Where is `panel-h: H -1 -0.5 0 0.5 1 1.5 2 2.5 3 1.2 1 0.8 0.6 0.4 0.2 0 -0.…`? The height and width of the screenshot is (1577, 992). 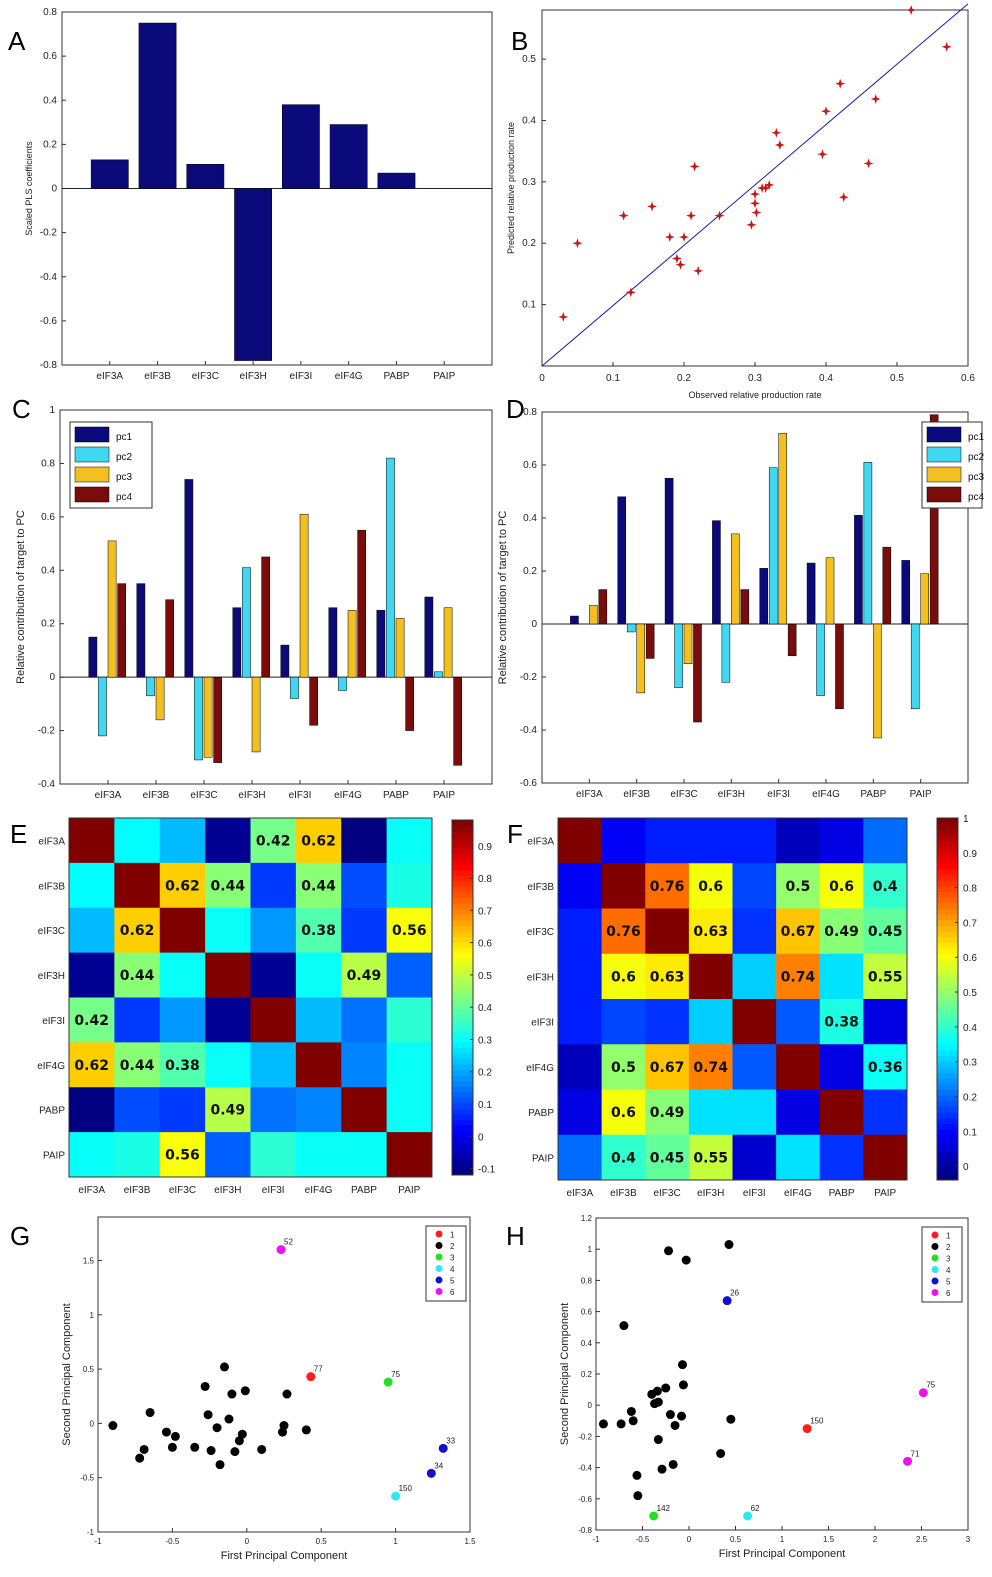 panel-h: H -1 -0.5 0 0.5 1 1.5 2 2.5 3 1.2 1 0.8 0.6 0.4 0.2 0 -0.… is located at coordinates (738, 1387).